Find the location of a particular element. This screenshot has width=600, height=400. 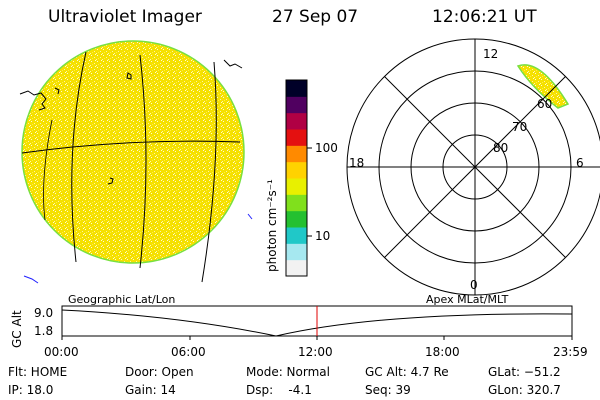

colorbar-tick-10: 10 is located at coordinates (323, 236).